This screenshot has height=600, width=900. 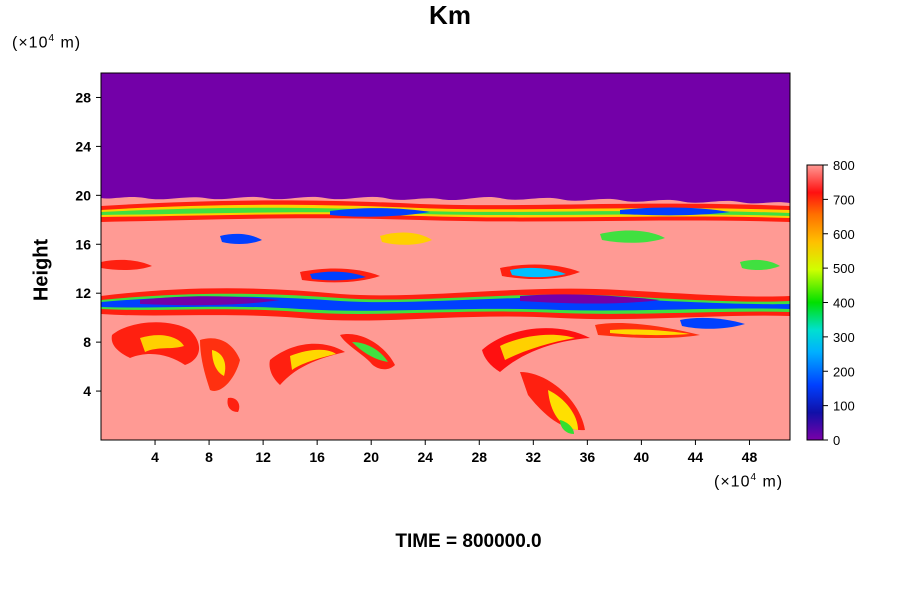 I want to click on x-axis-ticks: 4 8 12 16 20 24 28 32 36 40 44 48, so click(x=454, y=452).